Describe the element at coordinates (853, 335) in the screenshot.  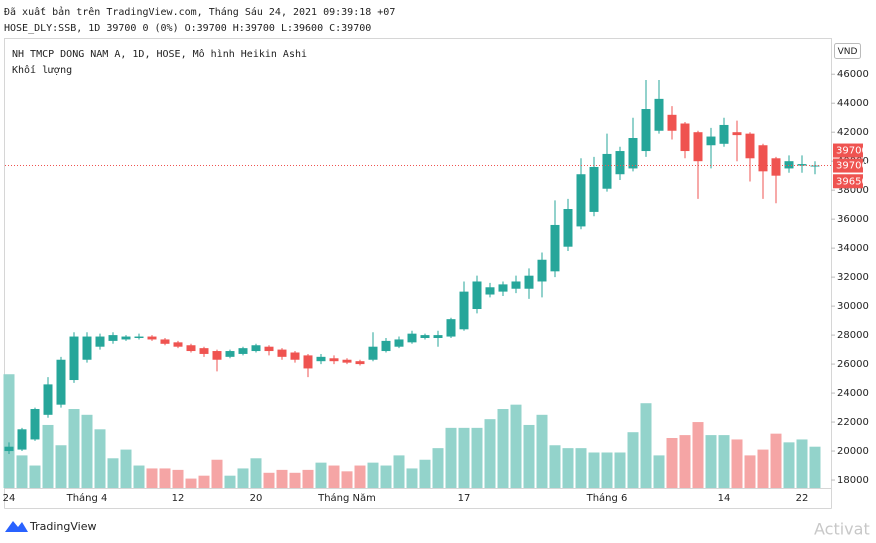
I see `y-tick-label: 28000` at that location.